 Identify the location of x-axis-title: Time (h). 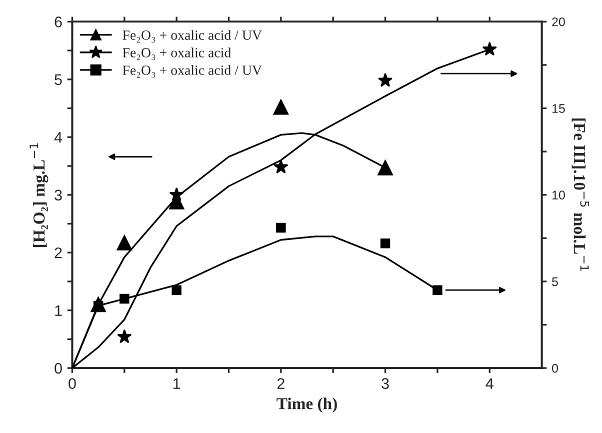
(306, 405).